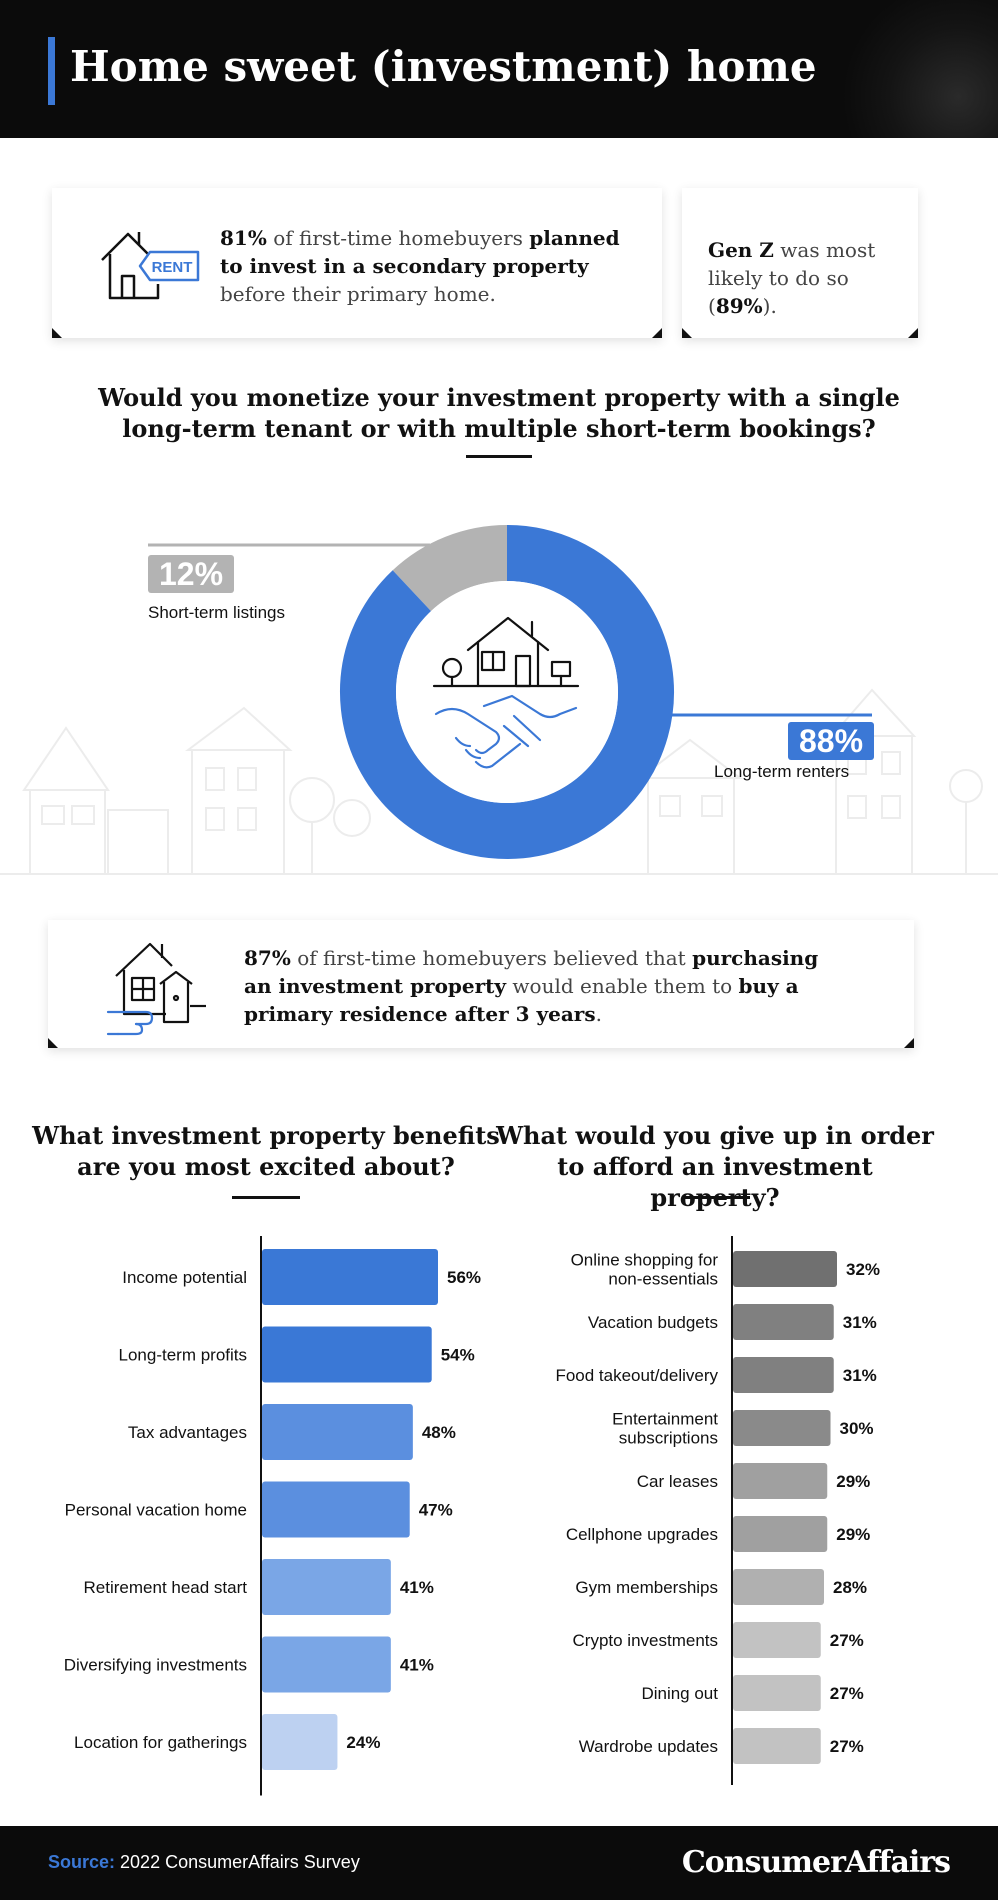 Image resolution: width=998 pixels, height=1900 pixels. Describe the element at coordinates (715, 1182) in the screenshot. I see `giveup-question-line-2: to afford an investment property?` at that location.